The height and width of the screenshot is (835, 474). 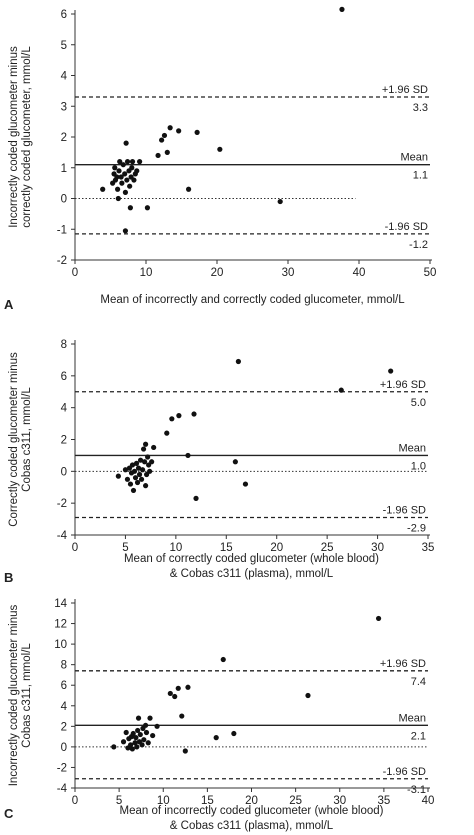 What do you see at coordinates (62, 230) in the screenshot?
I see `y-tick-label: -1` at bounding box center [62, 230].